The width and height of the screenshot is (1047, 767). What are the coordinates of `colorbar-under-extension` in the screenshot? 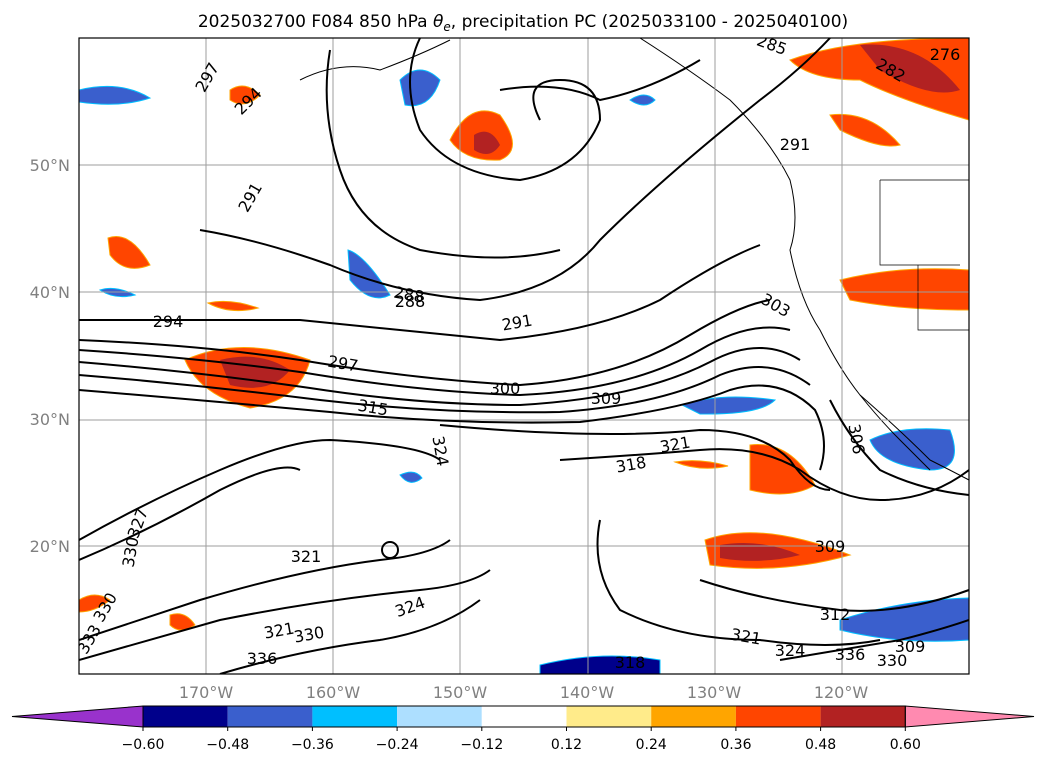 It's located at (77, 716).